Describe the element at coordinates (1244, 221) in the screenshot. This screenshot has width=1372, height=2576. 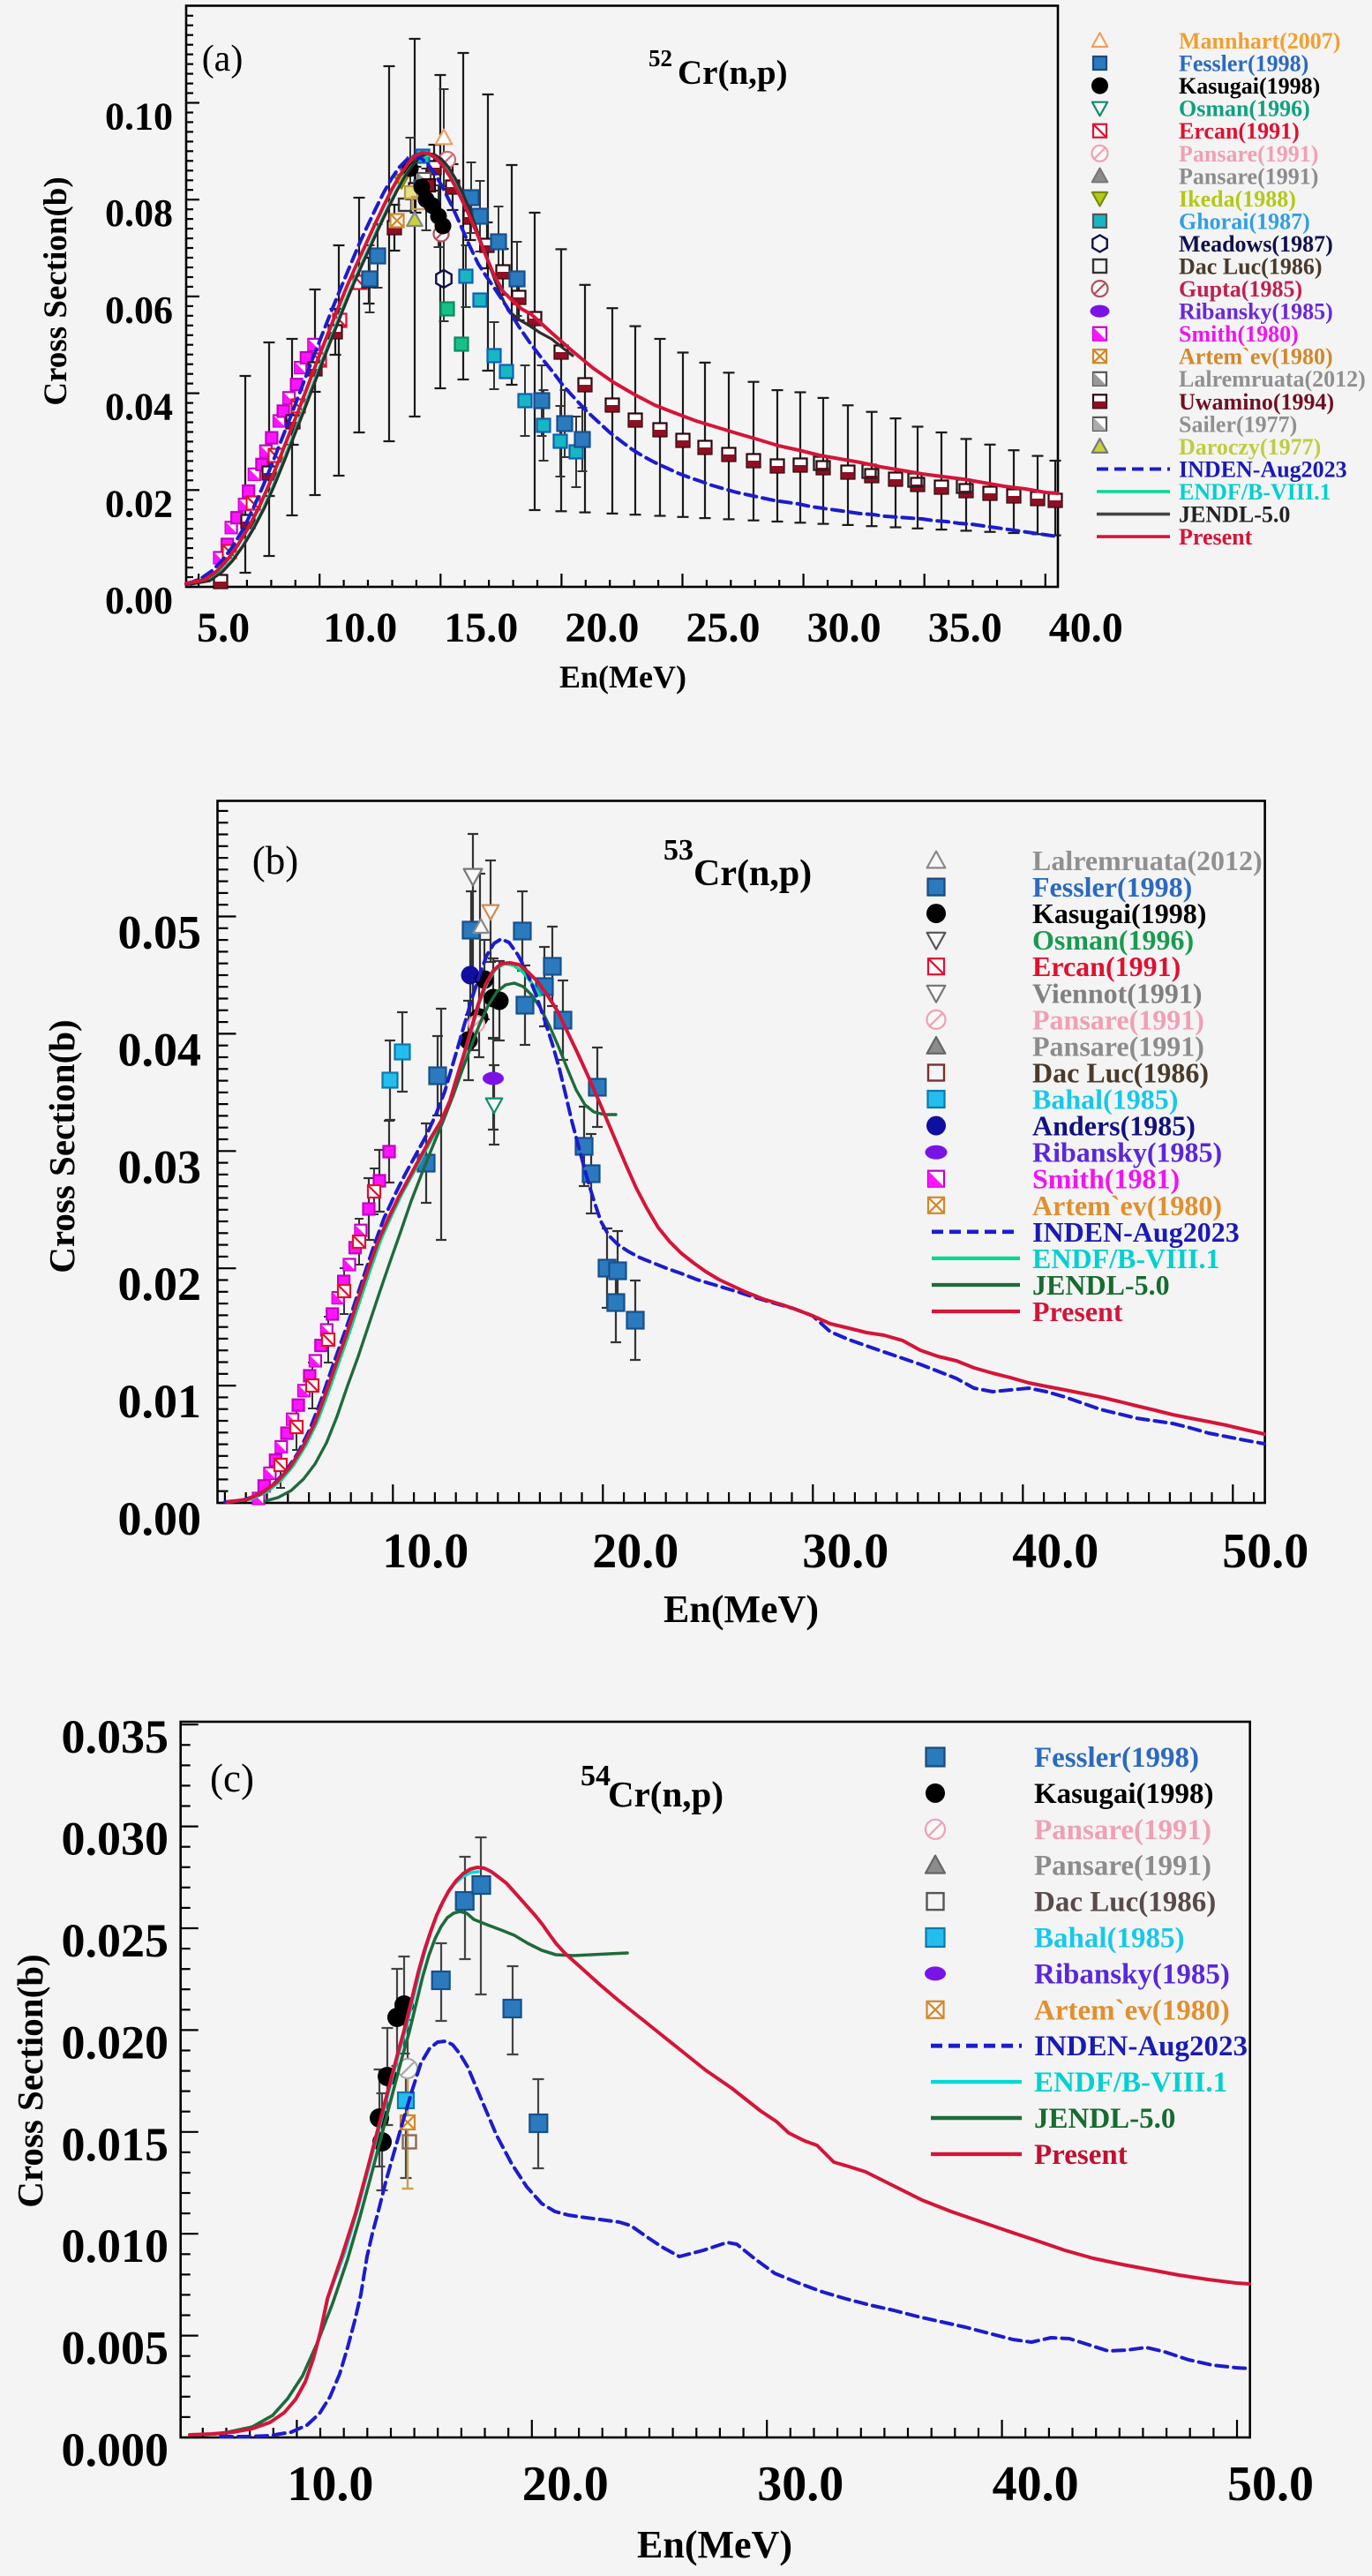
I see `svg-text: Ghorai(1987)` at that location.